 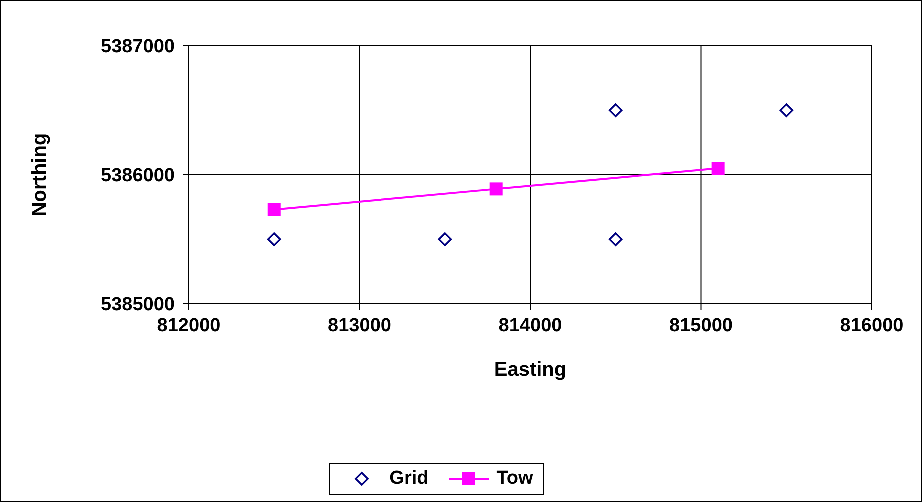 I want to click on x-axis-title: Easting, so click(x=530, y=370).